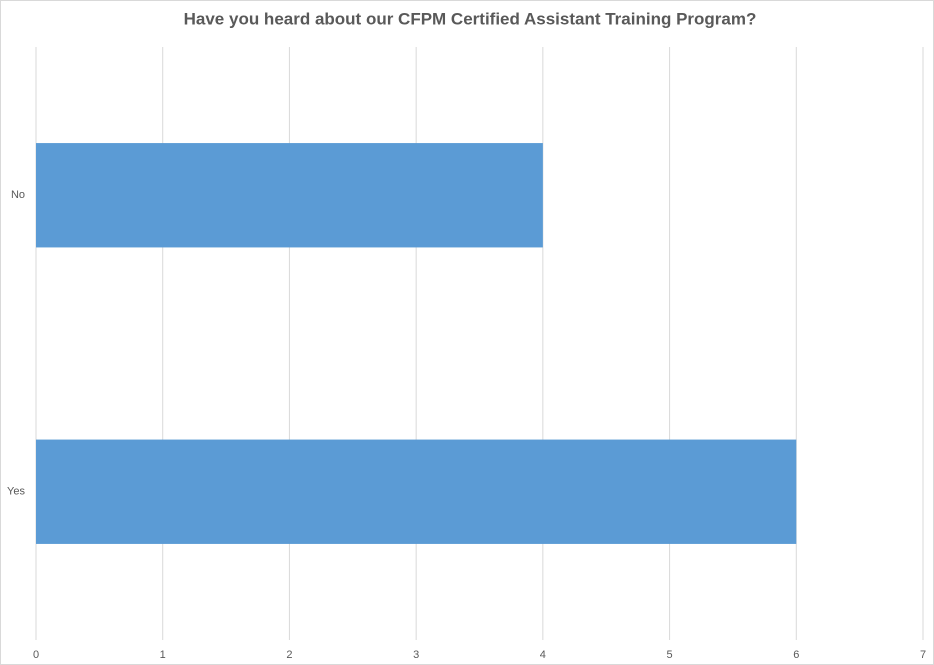 Image resolution: width=934 pixels, height=665 pixels. Describe the element at coordinates (163, 655) in the screenshot. I see `x-tick-label: 1` at that location.